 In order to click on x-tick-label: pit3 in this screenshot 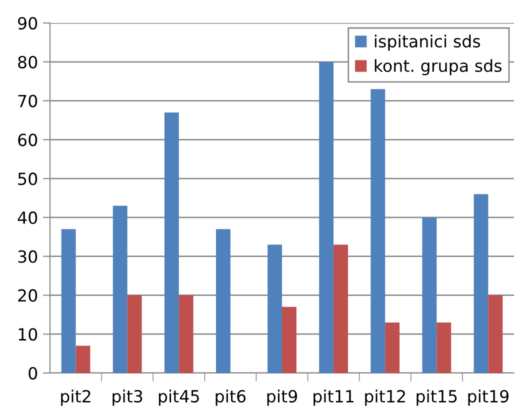, I will do `click(127, 398)`.